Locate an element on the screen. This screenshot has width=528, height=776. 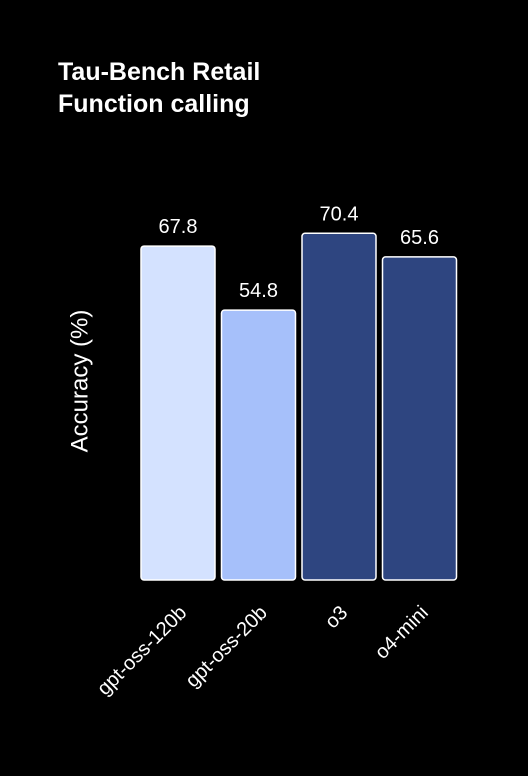
value-label-gpt-oss-20b: 54.8 is located at coordinates (258, 291).